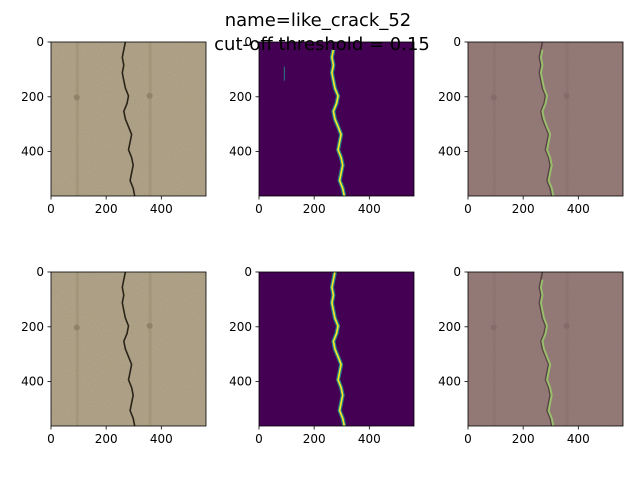  I want to click on figure-title: name=like_crack_52, so click(318, 20).